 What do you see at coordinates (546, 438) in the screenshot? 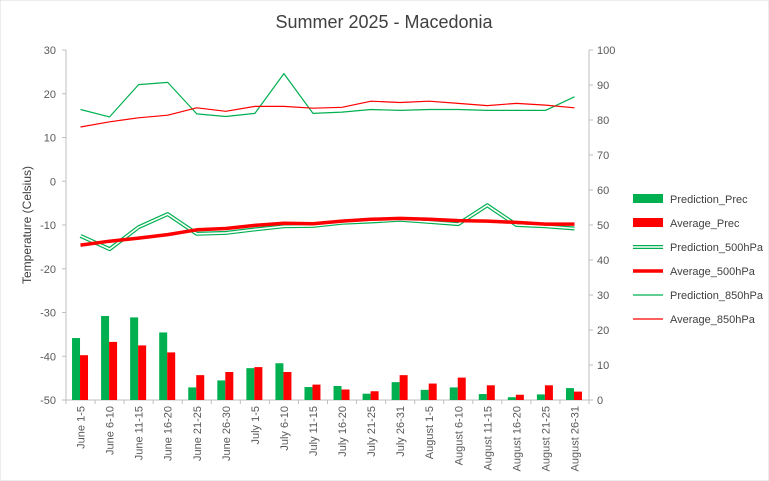
I see `x-tick-label: August 21-25` at bounding box center [546, 438].